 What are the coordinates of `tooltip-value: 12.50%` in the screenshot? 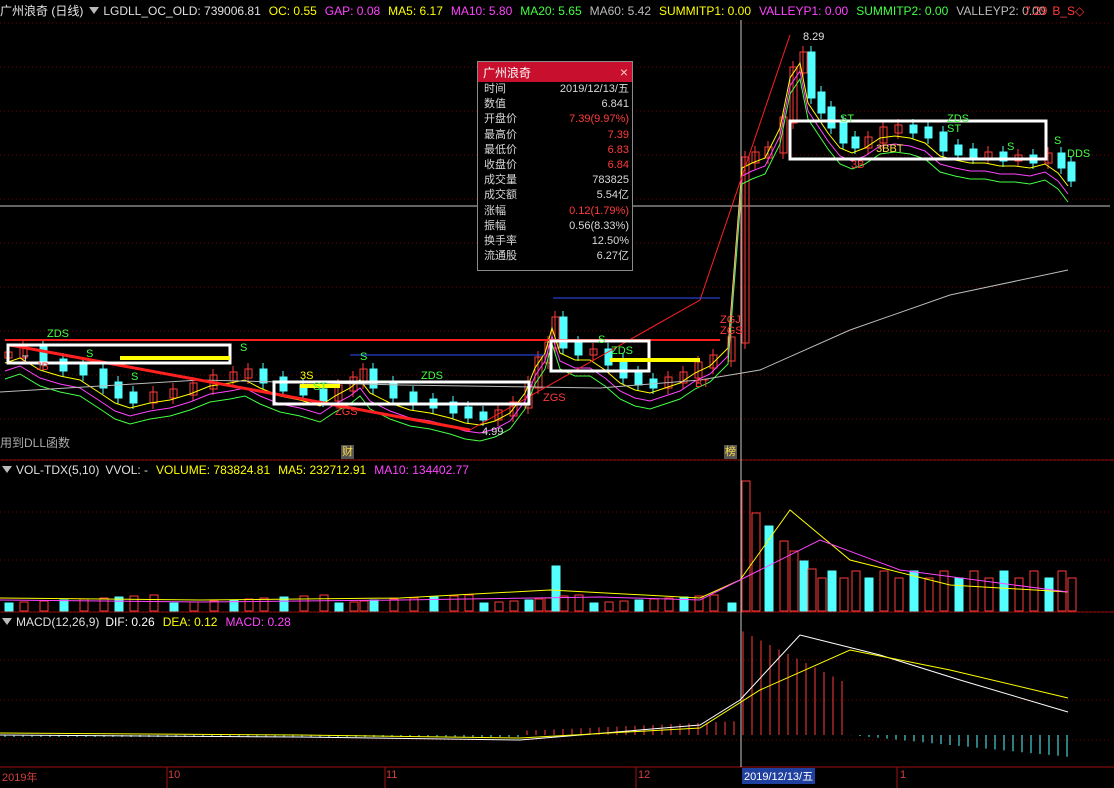 It's located at (610, 240).